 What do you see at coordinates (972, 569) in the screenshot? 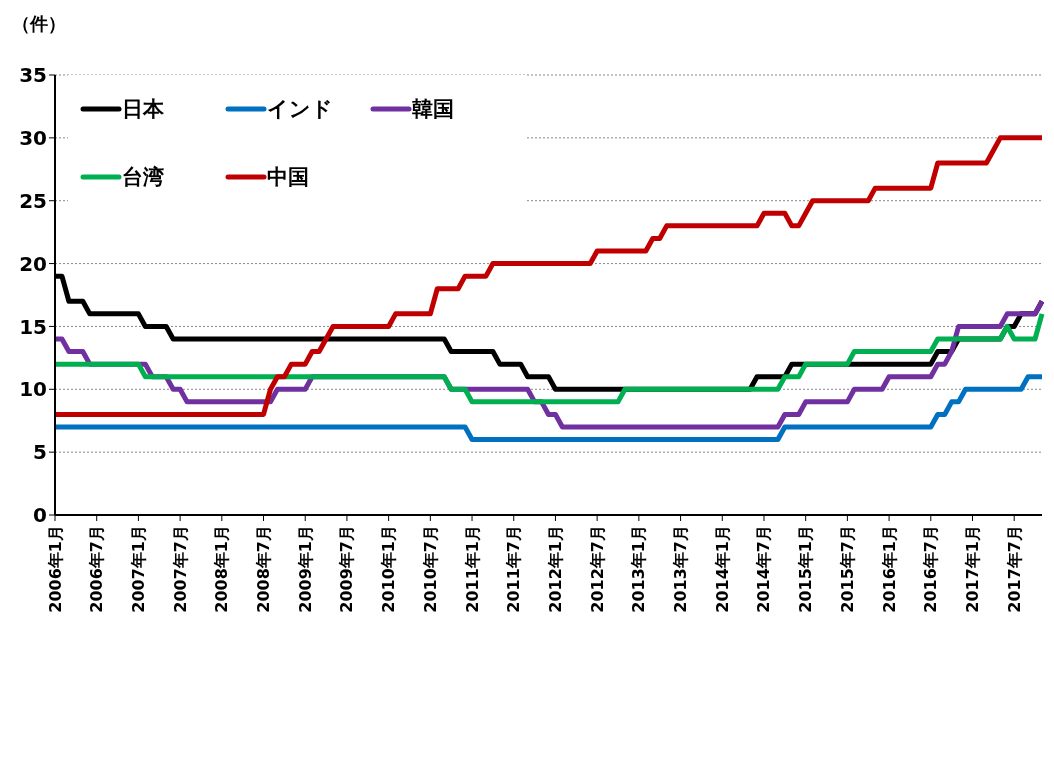
I see `x-tick-label: 2017年1月` at bounding box center [972, 569].